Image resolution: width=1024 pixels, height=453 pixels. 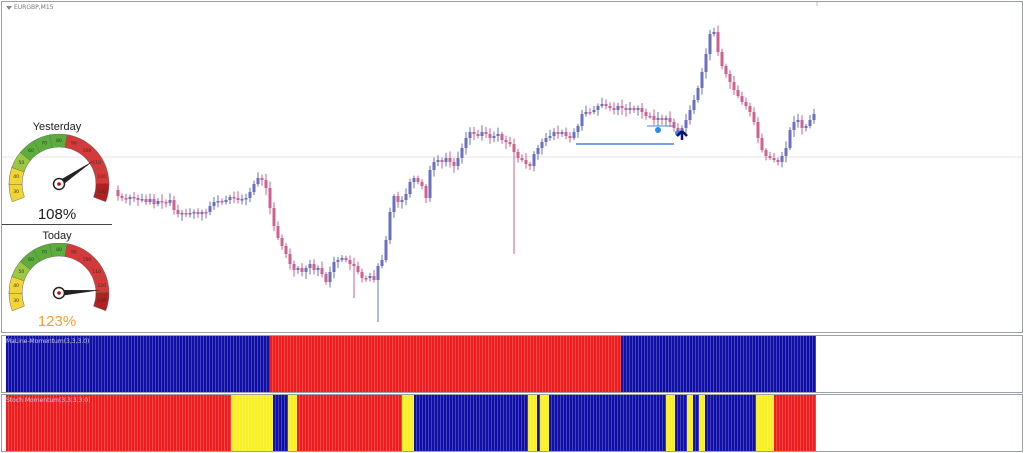 I want to click on gauge-segment-label: 130, so click(x=102, y=192).